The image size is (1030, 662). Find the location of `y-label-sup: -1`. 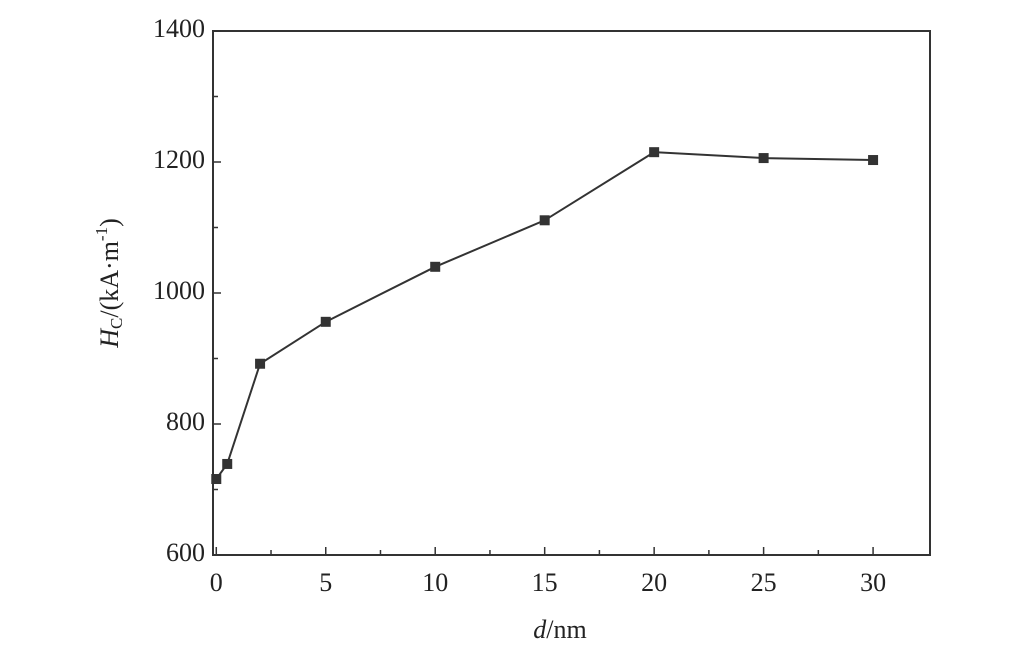

y-label-sup: -1 is located at coordinates (101, 234).